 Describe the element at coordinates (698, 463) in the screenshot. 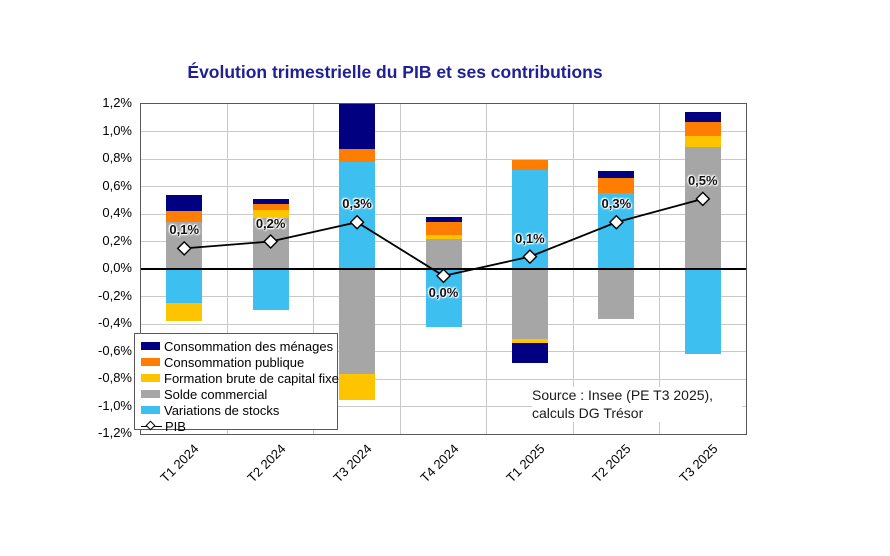

I see `x-tick-label: T3 2025` at that location.